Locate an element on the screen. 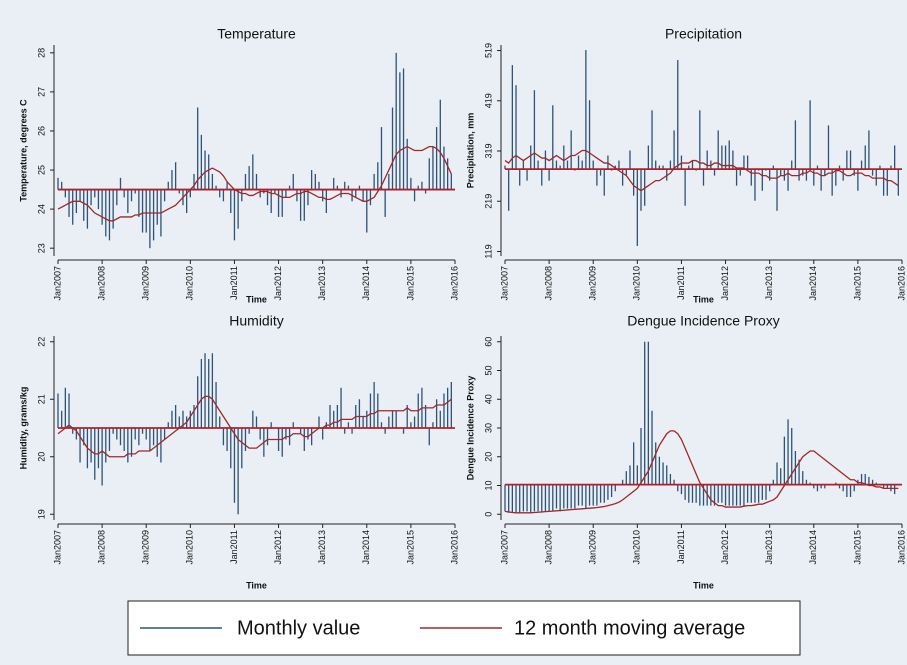 The image size is (907, 665). y-tick-label: 219 is located at coordinates (488, 201).